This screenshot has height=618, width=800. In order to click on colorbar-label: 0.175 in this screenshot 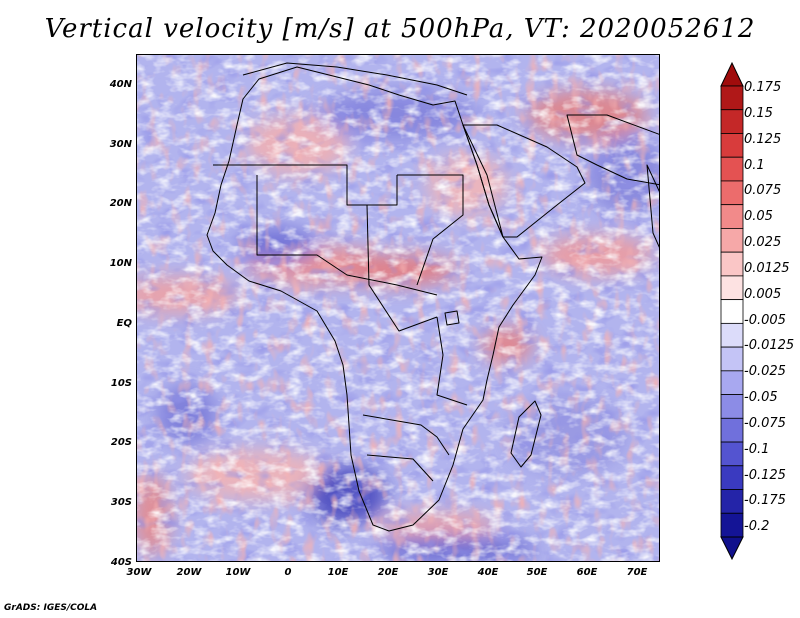, I will do `click(763, 87)`.